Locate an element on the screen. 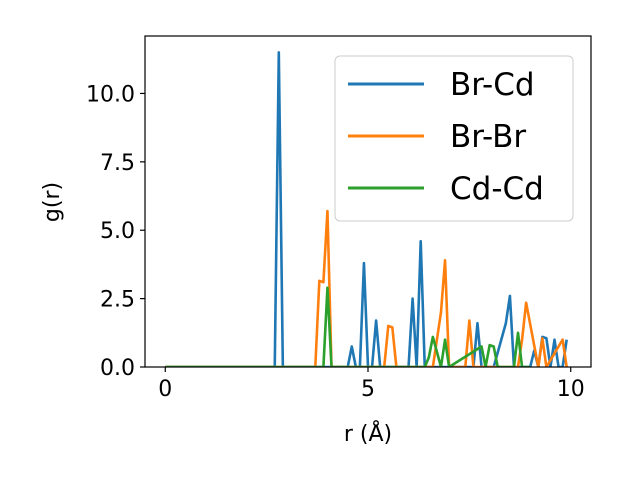 The image size is (640, 480). y-axis: 0.0 2.5 5.0 7.5 10.0 is located at coordinates (115, 231).